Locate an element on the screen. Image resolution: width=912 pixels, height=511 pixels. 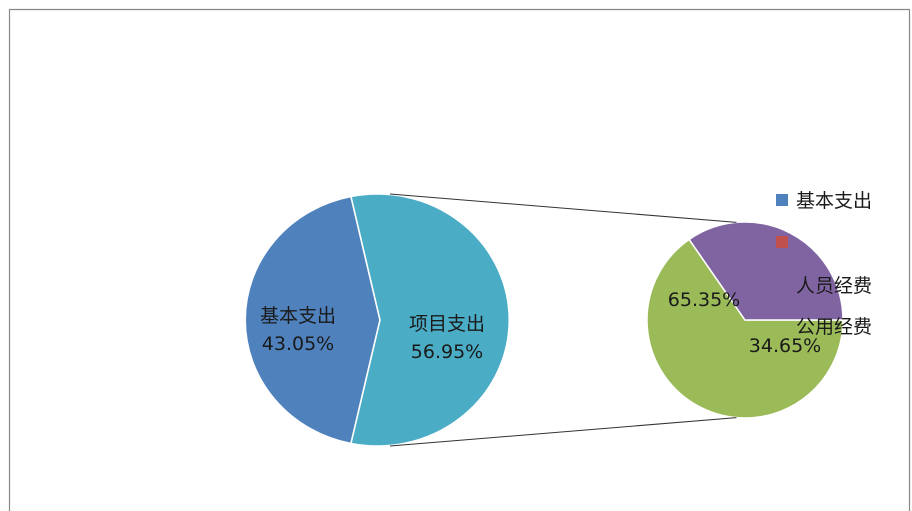
main-slice-label-name: 项目支出 is located at coordinates (447, 324).